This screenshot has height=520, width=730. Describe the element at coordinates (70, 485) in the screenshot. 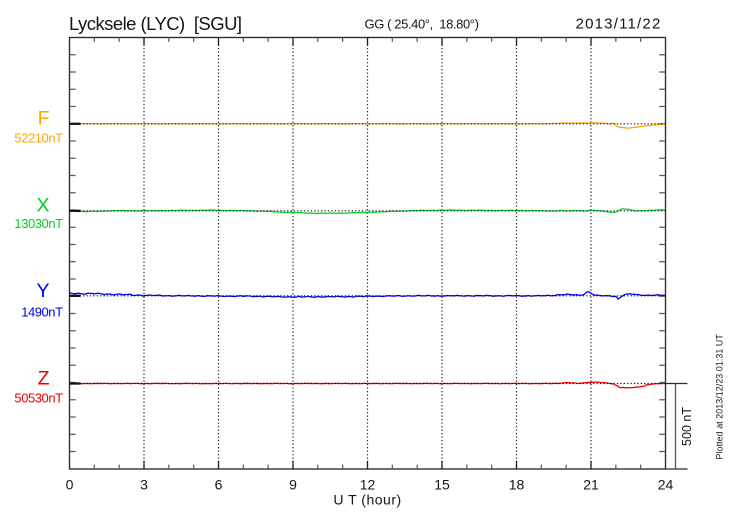

I see `svg-text: 0` at that location.